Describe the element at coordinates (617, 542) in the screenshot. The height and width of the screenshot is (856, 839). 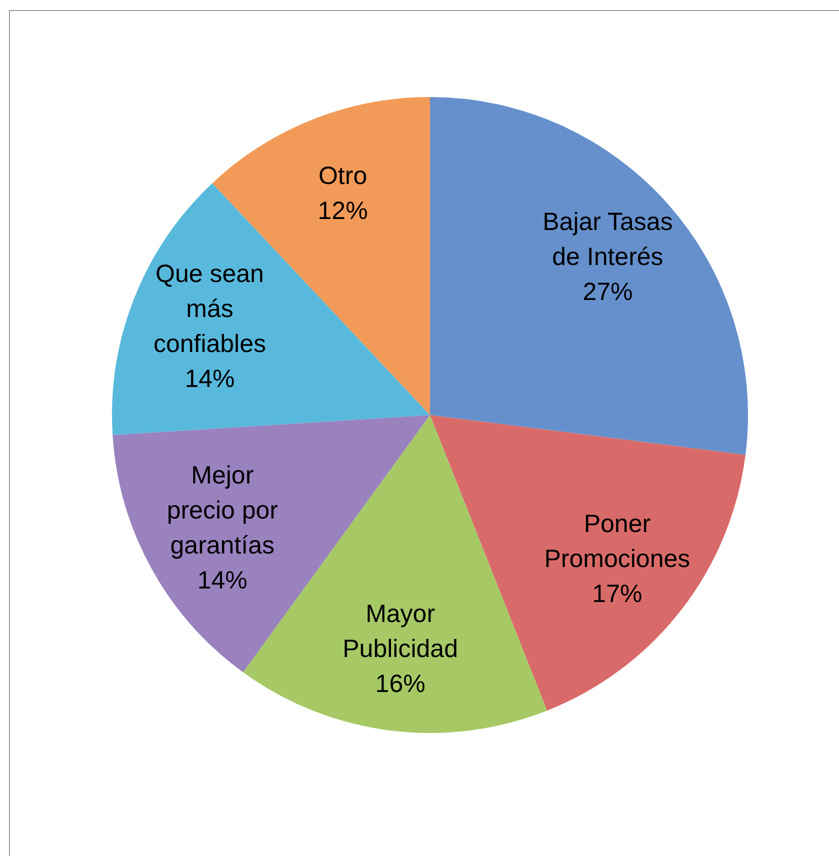
I see `slice-label: Poner Promociones` at that location.